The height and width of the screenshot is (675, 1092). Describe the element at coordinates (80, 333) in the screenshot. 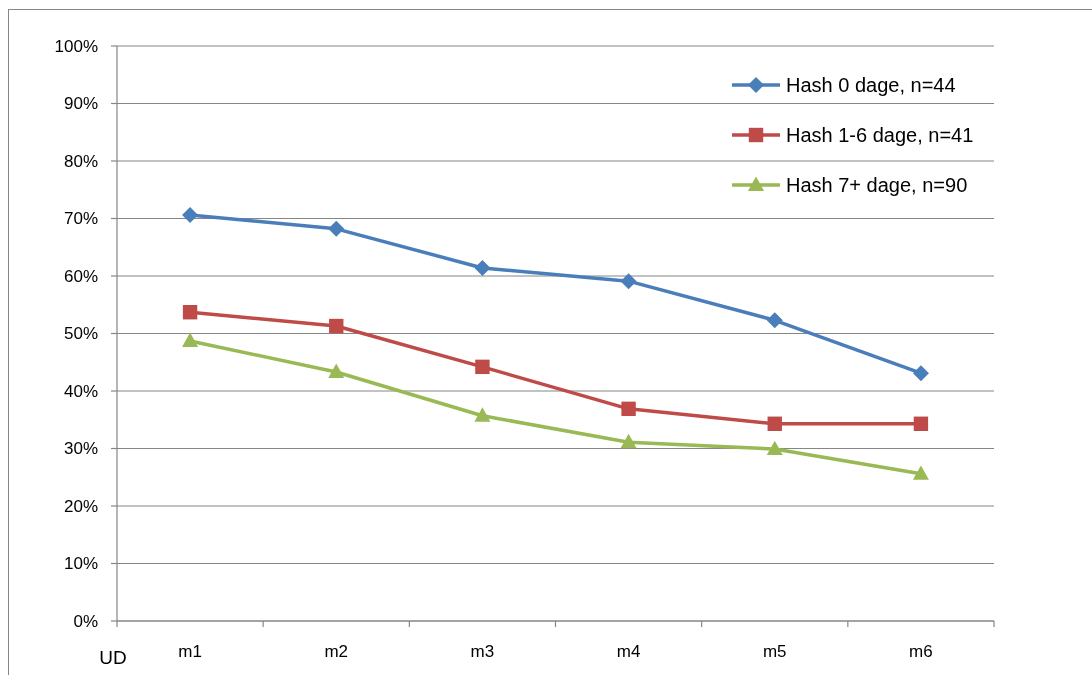

I see `y-tick-label: 50%` at that location.